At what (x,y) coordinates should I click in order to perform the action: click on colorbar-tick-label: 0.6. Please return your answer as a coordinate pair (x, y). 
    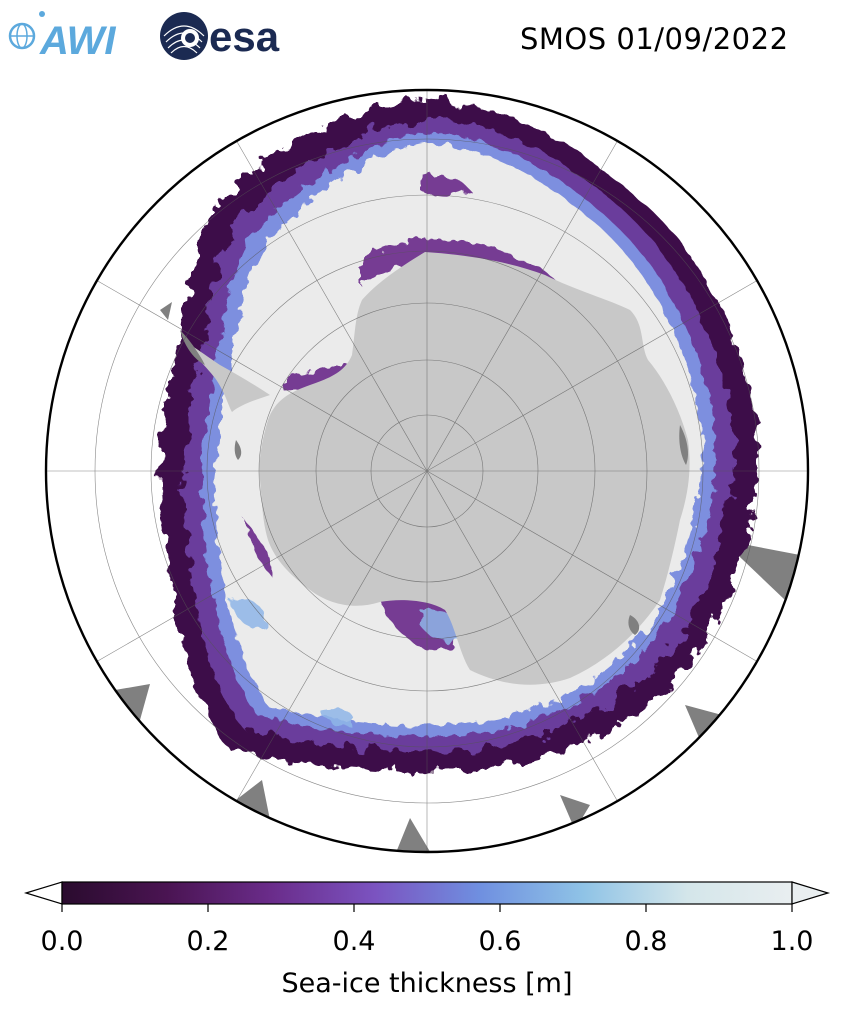
    Looking at the image, I should click on (500, 941).